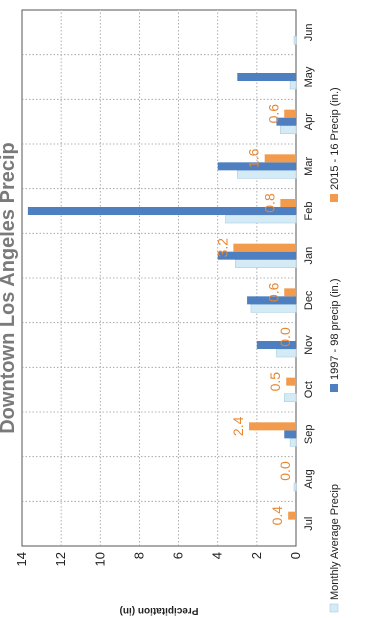  What do you see at coordinates (309, 32) in the screenshot?
I see `x-tick-label: Jun` at bounding box center [309, 32].